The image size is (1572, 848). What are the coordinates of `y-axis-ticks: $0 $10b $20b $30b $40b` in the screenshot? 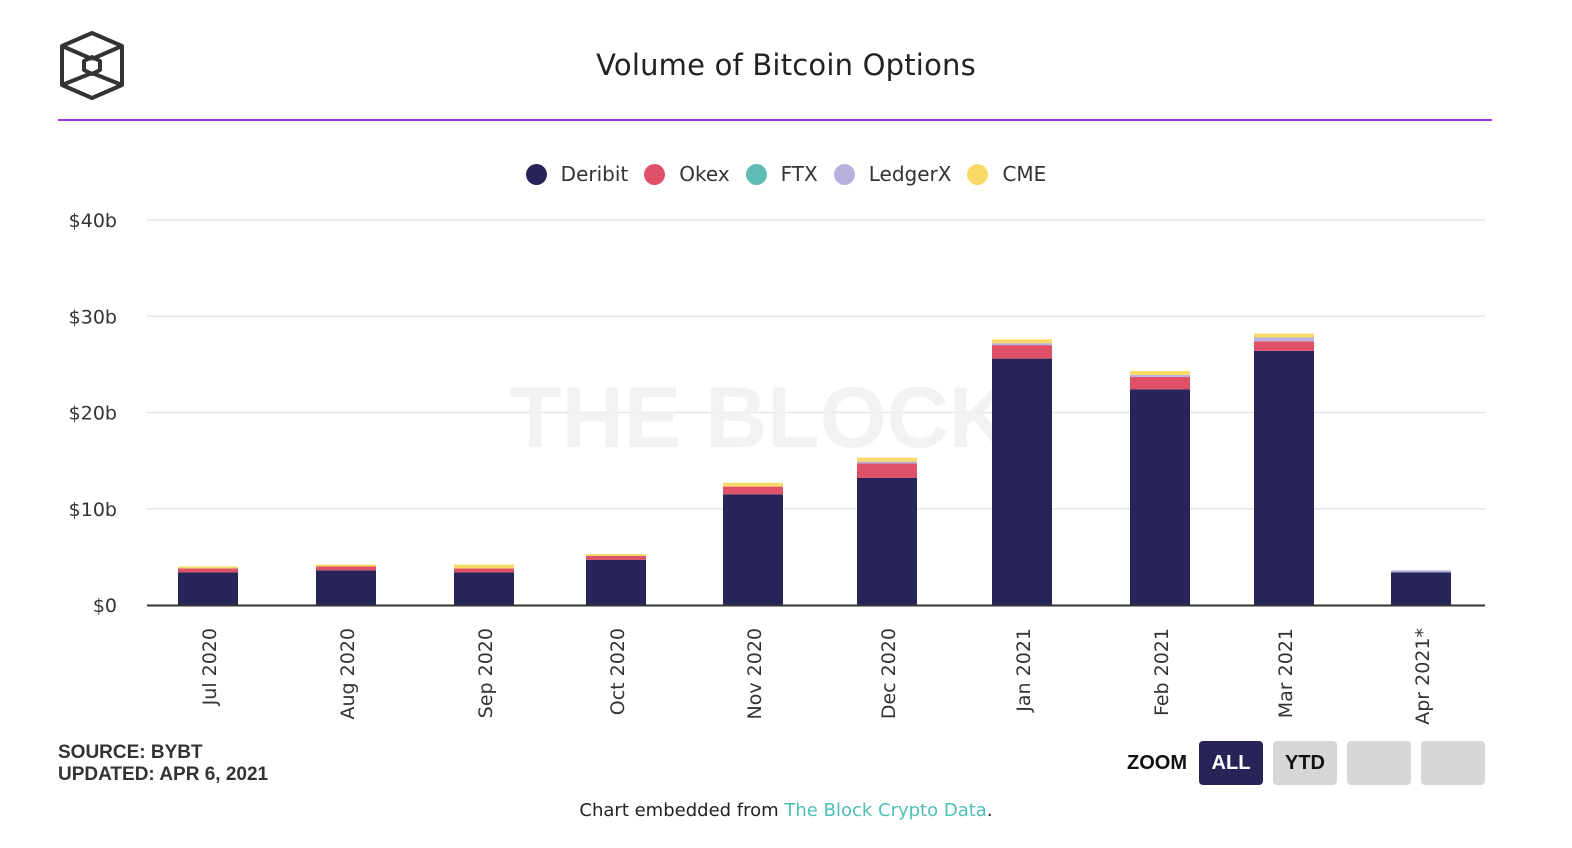 It's located at (93, 413).